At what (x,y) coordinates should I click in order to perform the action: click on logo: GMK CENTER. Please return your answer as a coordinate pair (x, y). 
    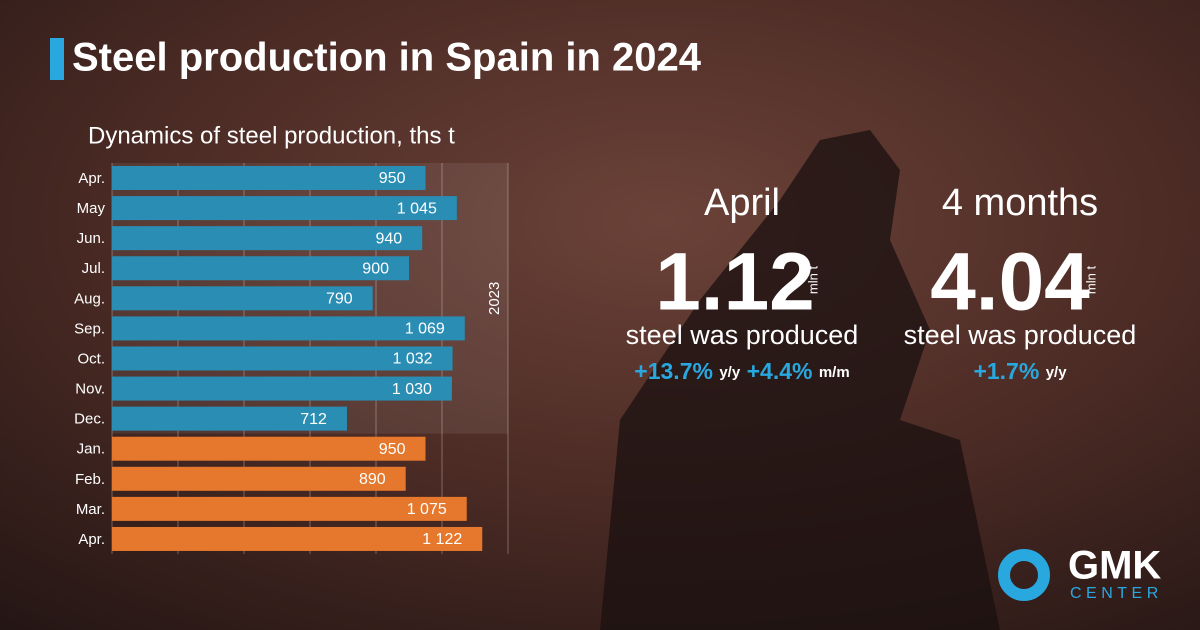
    Looking at the image, I should click on (1080, 573).